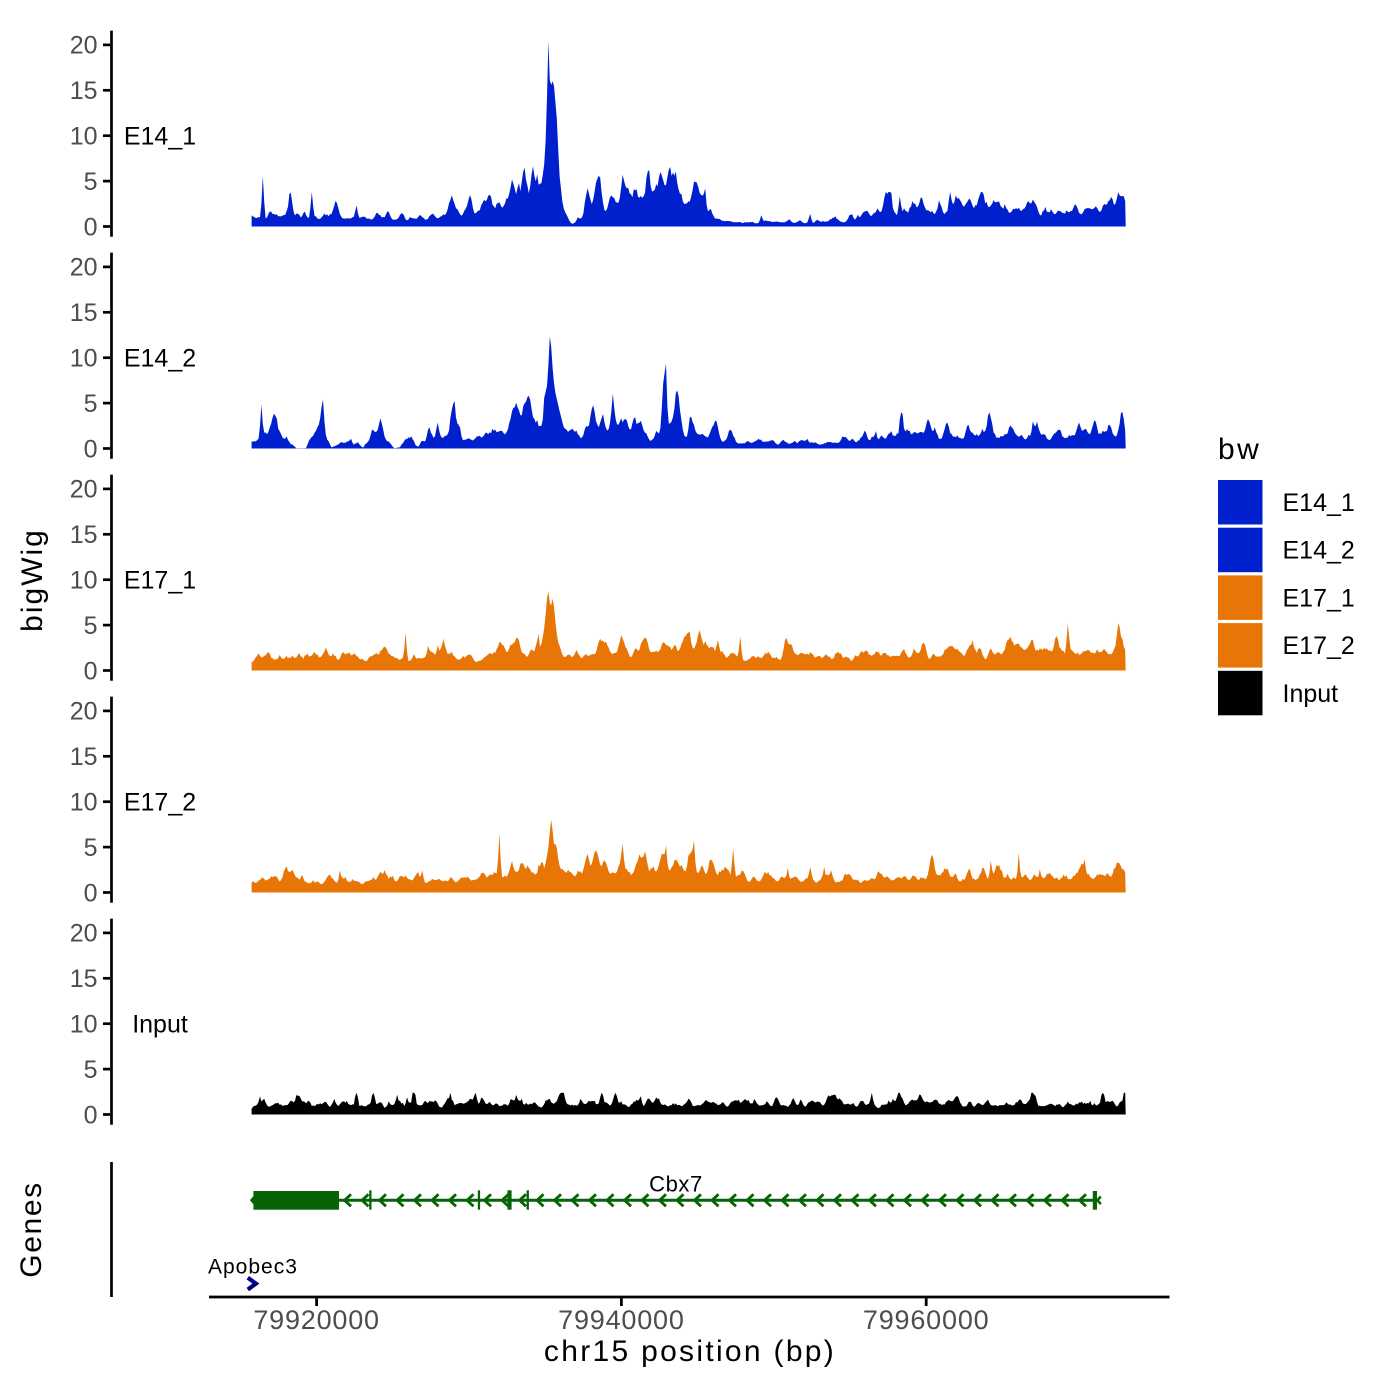  What do you see at coordinates (32, 580) in the screenshot?
I see `svg-text: bigWig` at bounding box center [32, 580].